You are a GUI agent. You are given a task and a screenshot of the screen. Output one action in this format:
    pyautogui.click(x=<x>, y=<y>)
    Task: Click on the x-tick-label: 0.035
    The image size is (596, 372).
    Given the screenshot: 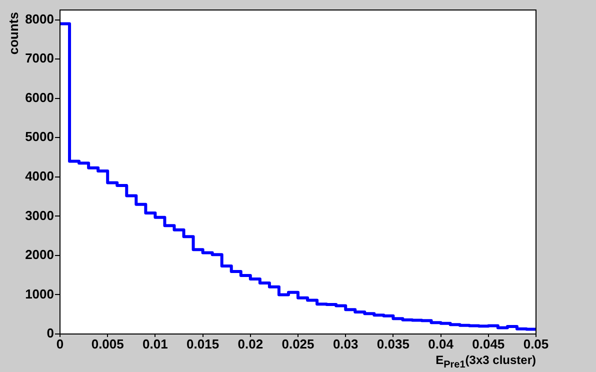 What is the action you would take?
    pyautogui.click(x=393, y=344)
    